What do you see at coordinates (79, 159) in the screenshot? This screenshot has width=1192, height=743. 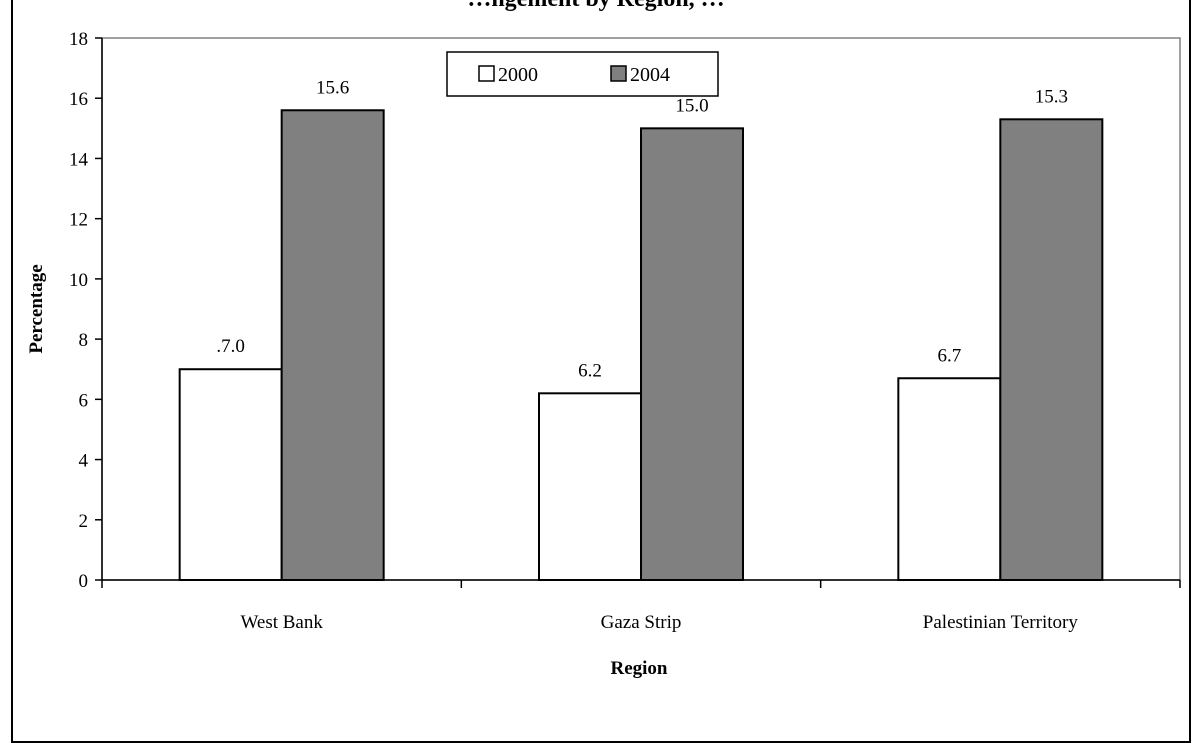 I see `y-tick-label: 14` at bounding box center [79, 159].